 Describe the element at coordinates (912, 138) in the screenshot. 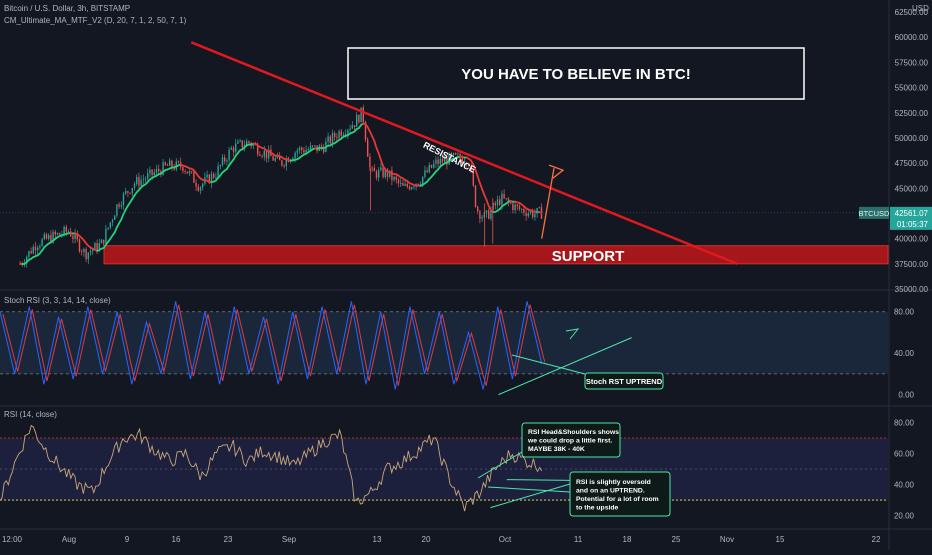

I see `price-axis-tick: 50000.00` at that location.